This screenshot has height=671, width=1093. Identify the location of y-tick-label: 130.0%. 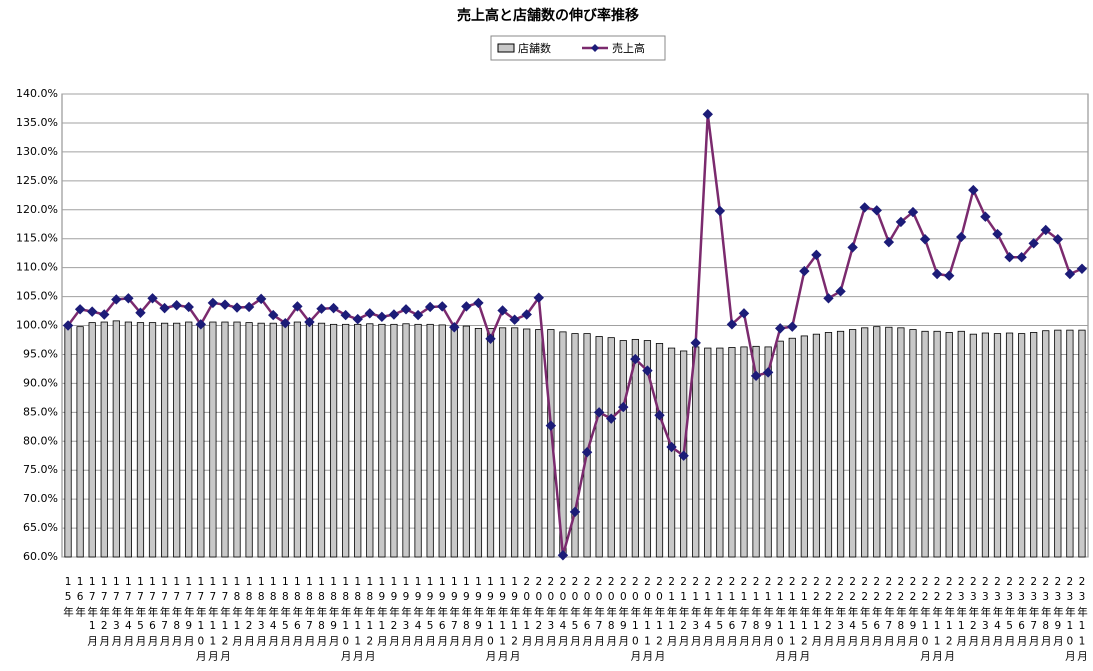
(37, 151).